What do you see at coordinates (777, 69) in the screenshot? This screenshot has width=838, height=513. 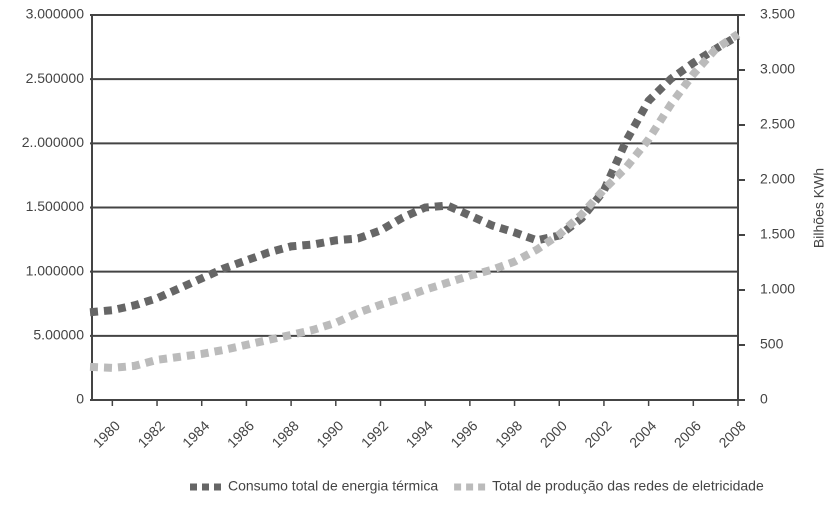 I see `y2-tick-label: 3.000` at bounding box center [777, 69].